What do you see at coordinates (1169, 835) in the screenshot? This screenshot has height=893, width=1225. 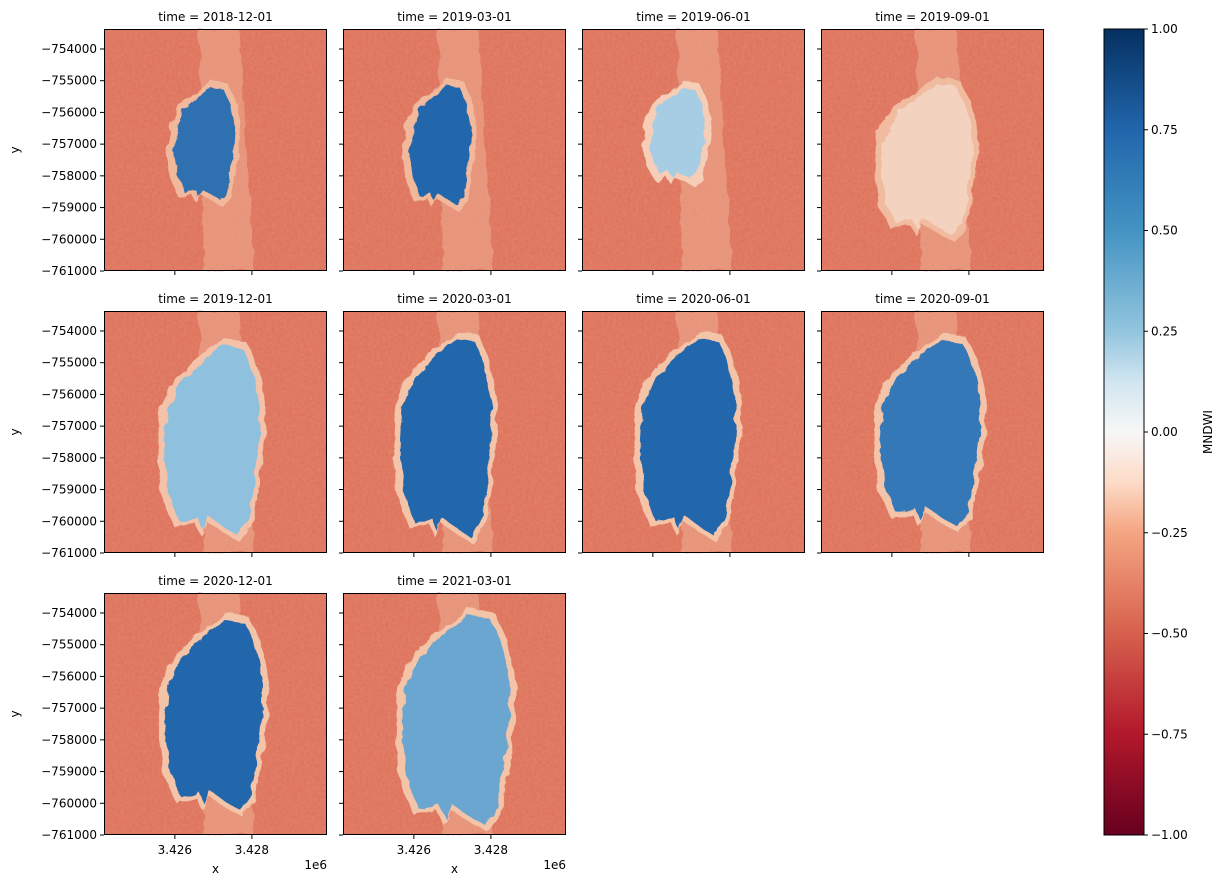 I see `colorbar-tick-label: −1.00` at bounding box center [1169, 835].